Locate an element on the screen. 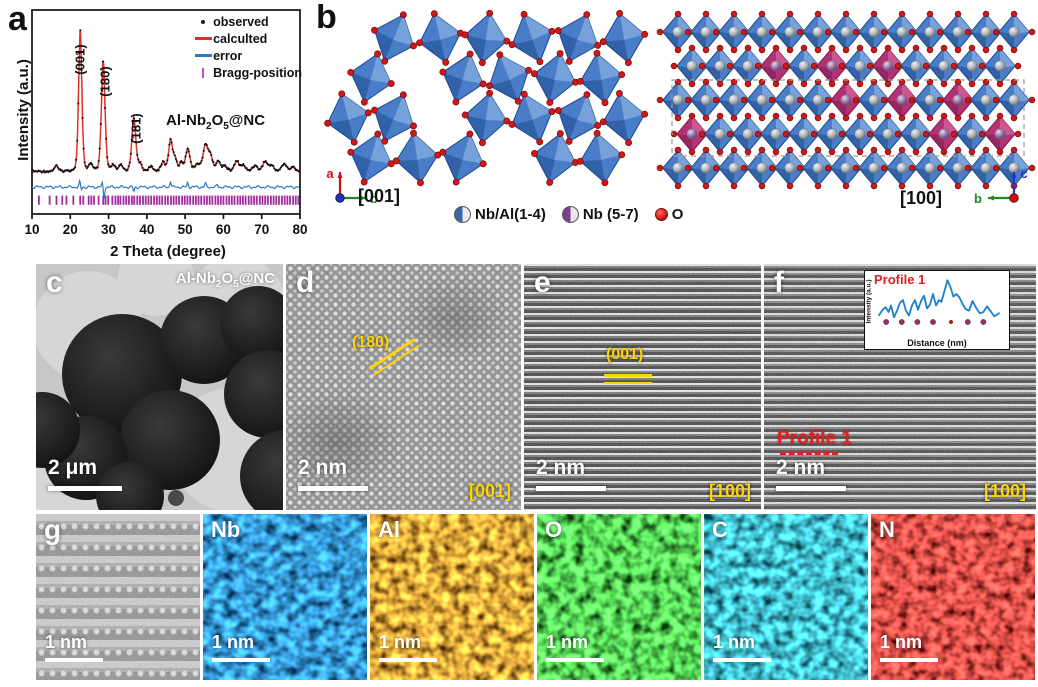 The width and height of the screenshot is (1038, 687). scale-bar-2nm-d: 2 nm is located at coordinates (333, 473).